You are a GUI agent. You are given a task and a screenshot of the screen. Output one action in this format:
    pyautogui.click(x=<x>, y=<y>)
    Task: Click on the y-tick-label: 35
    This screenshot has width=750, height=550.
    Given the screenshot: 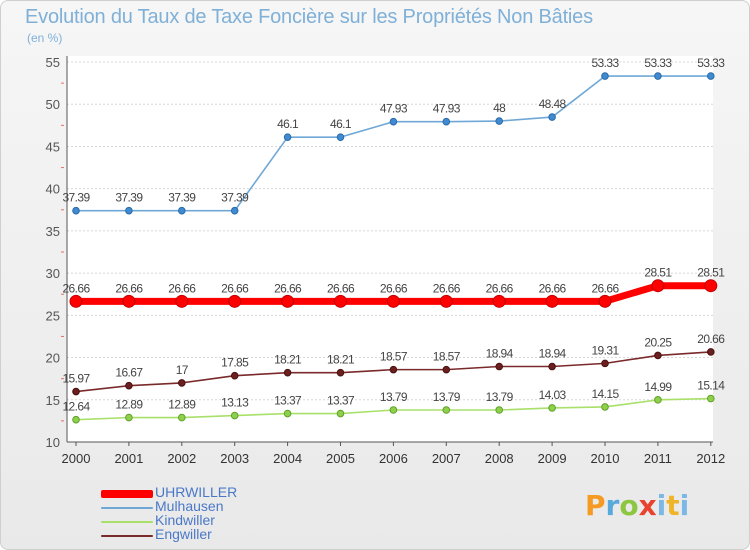 What is the action you would take?
    pyautogui.click(x=53, y=231)
    